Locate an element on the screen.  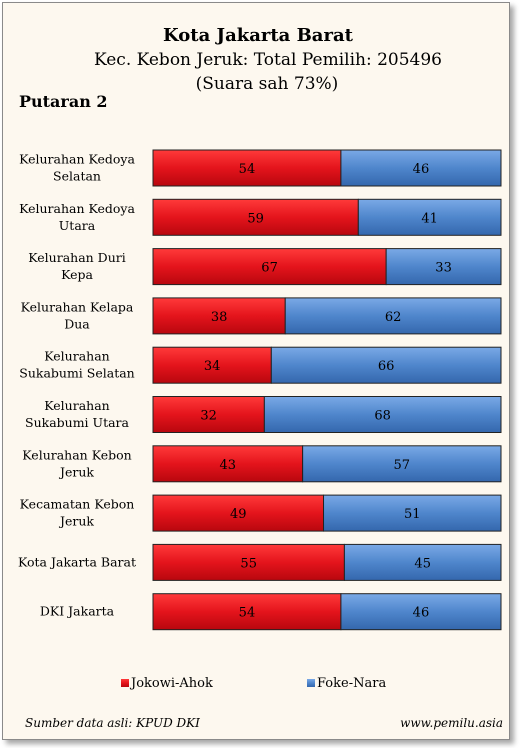
data-label-jokowi: 43 is located at coordinates (228, 465).